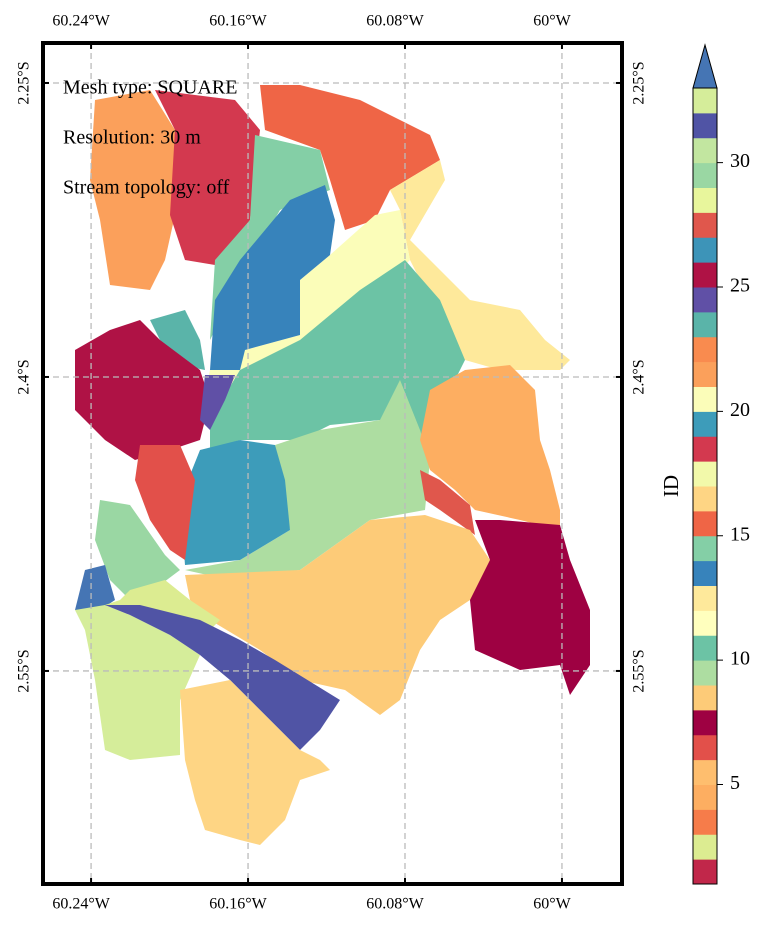  I want to click on colorbar-tick-label: 15, so click(740, 534).